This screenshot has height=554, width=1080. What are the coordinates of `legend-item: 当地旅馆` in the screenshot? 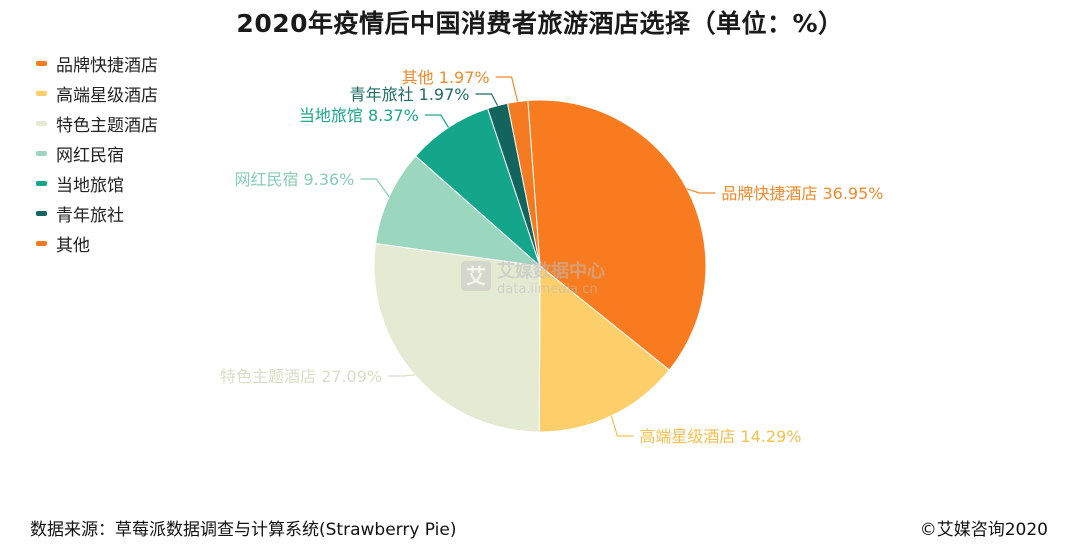 It's located at (97, 183).